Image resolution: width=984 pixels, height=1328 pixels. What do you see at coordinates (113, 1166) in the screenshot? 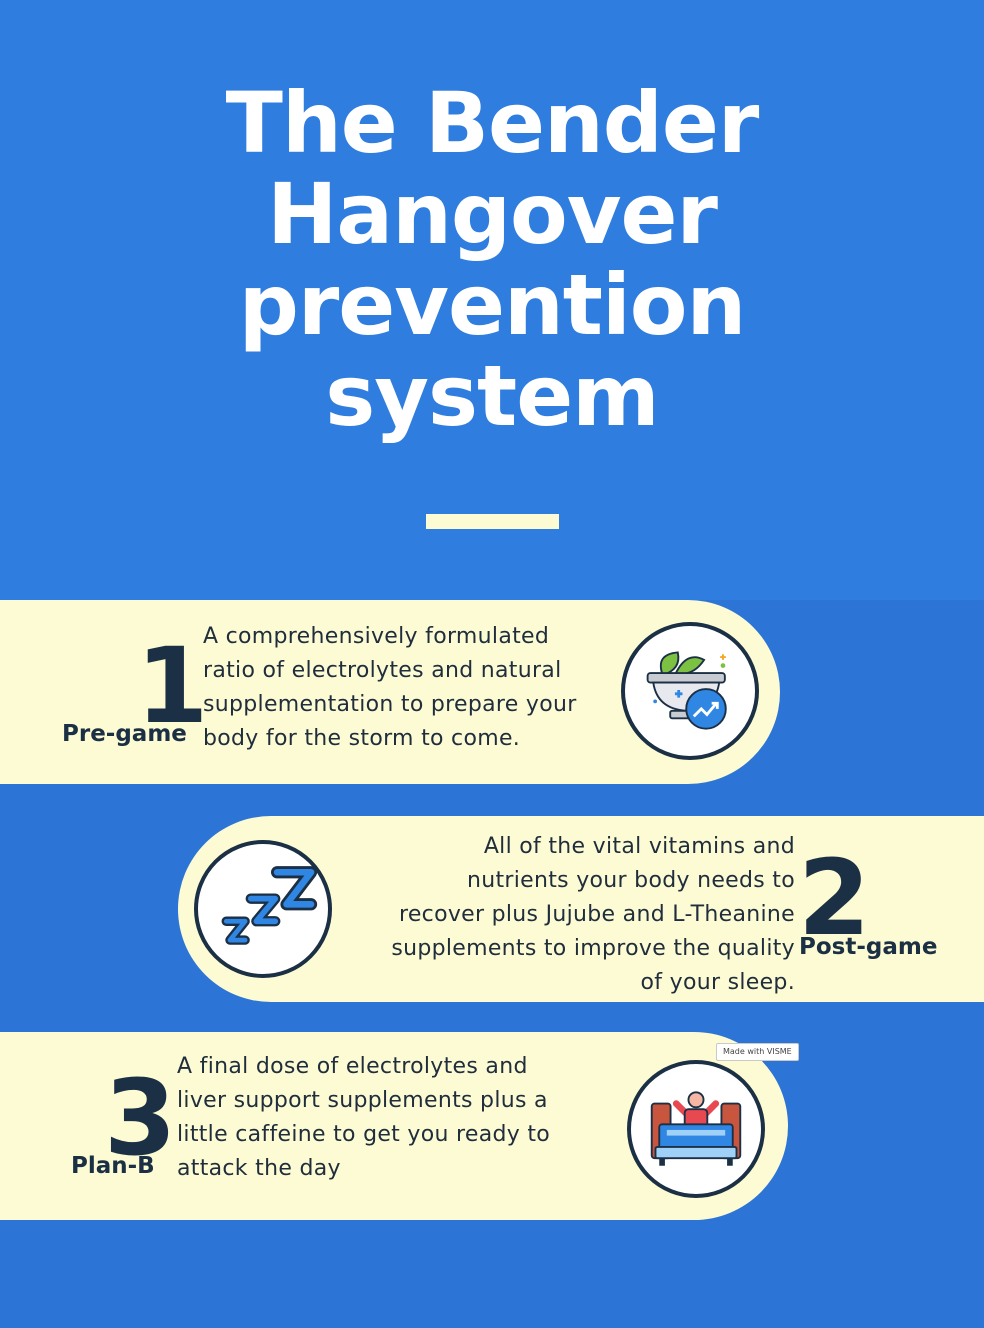
I see `step-3-label: Plan-B` at bounding box center [113, 1166].